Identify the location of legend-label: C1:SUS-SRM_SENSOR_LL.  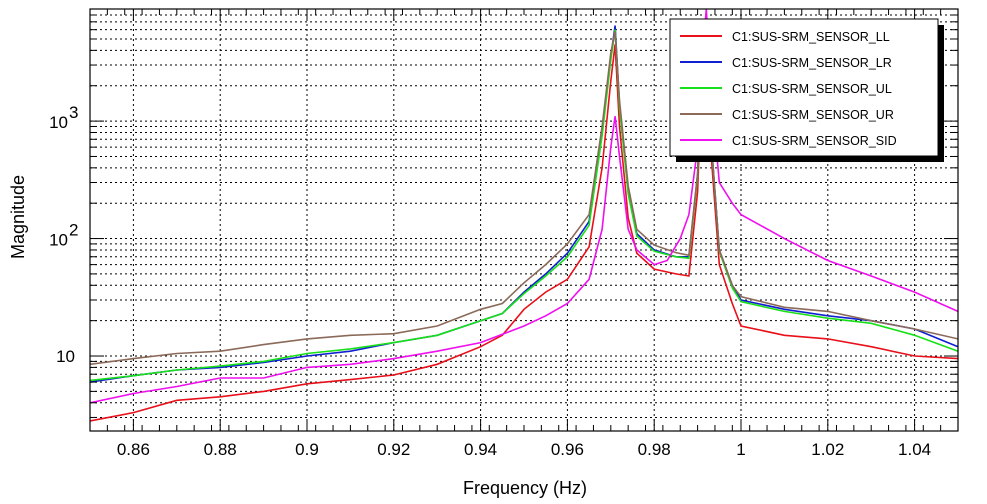
(811, 37).